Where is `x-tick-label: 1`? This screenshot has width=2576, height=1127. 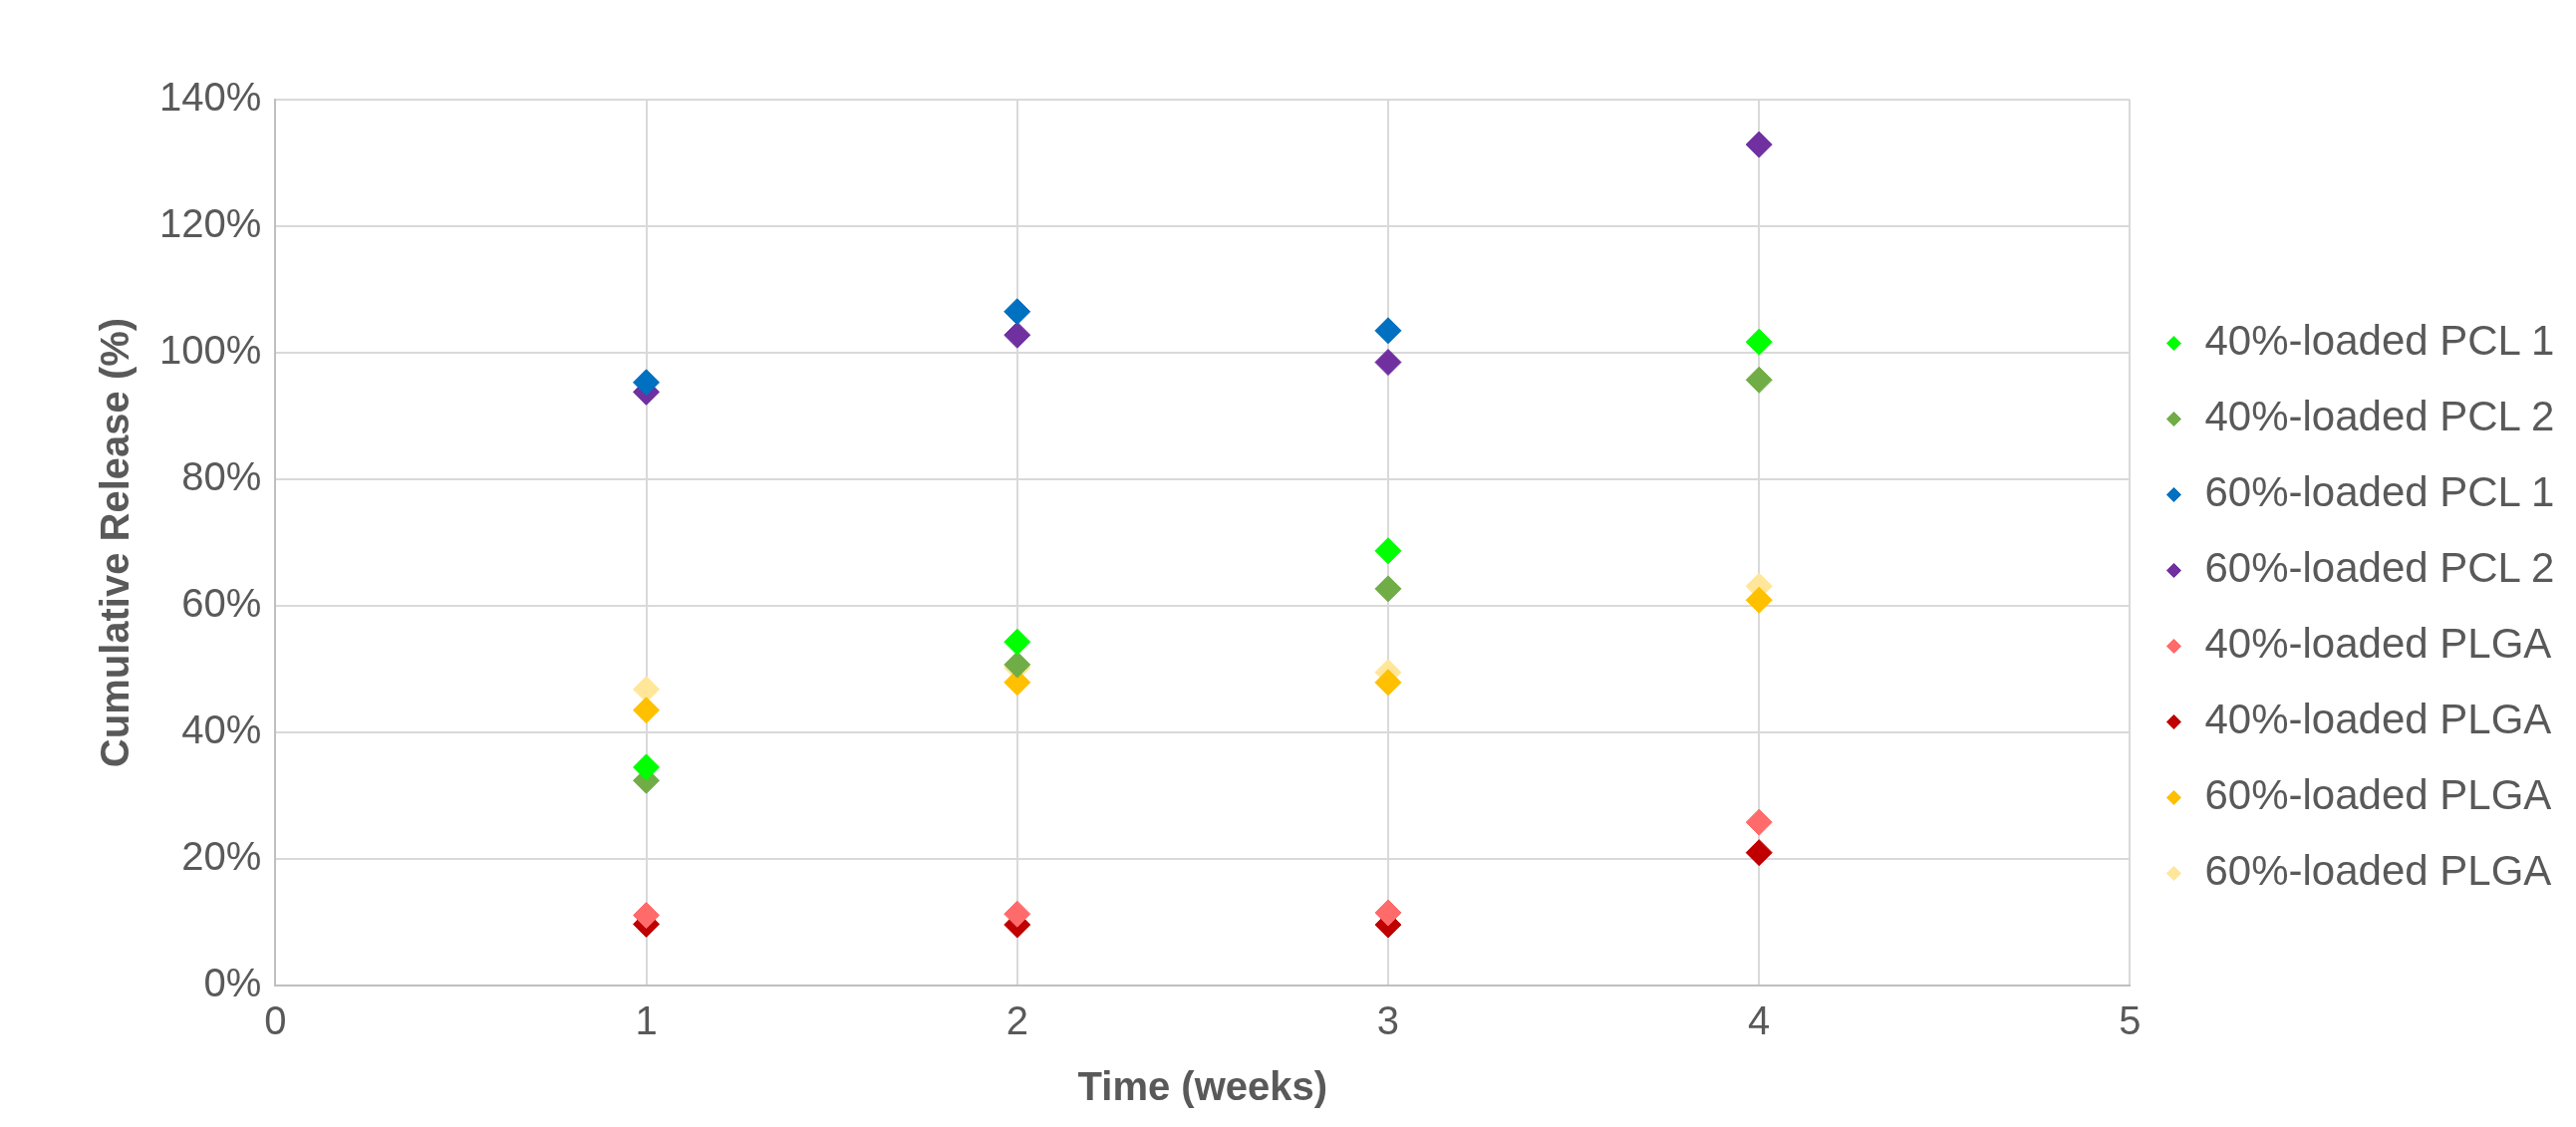 x-tick-label: 1 is located at coordinates (646, 1021).